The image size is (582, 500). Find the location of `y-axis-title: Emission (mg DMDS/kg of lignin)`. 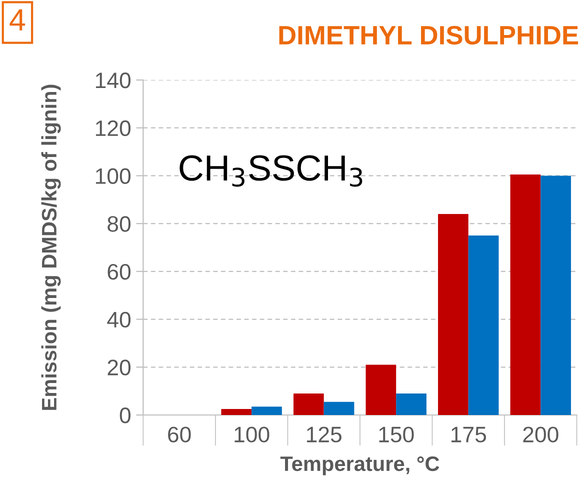

y-axis-title: Emission (mg DMDS/kg of lignin) is located at coordinates (51, 247).